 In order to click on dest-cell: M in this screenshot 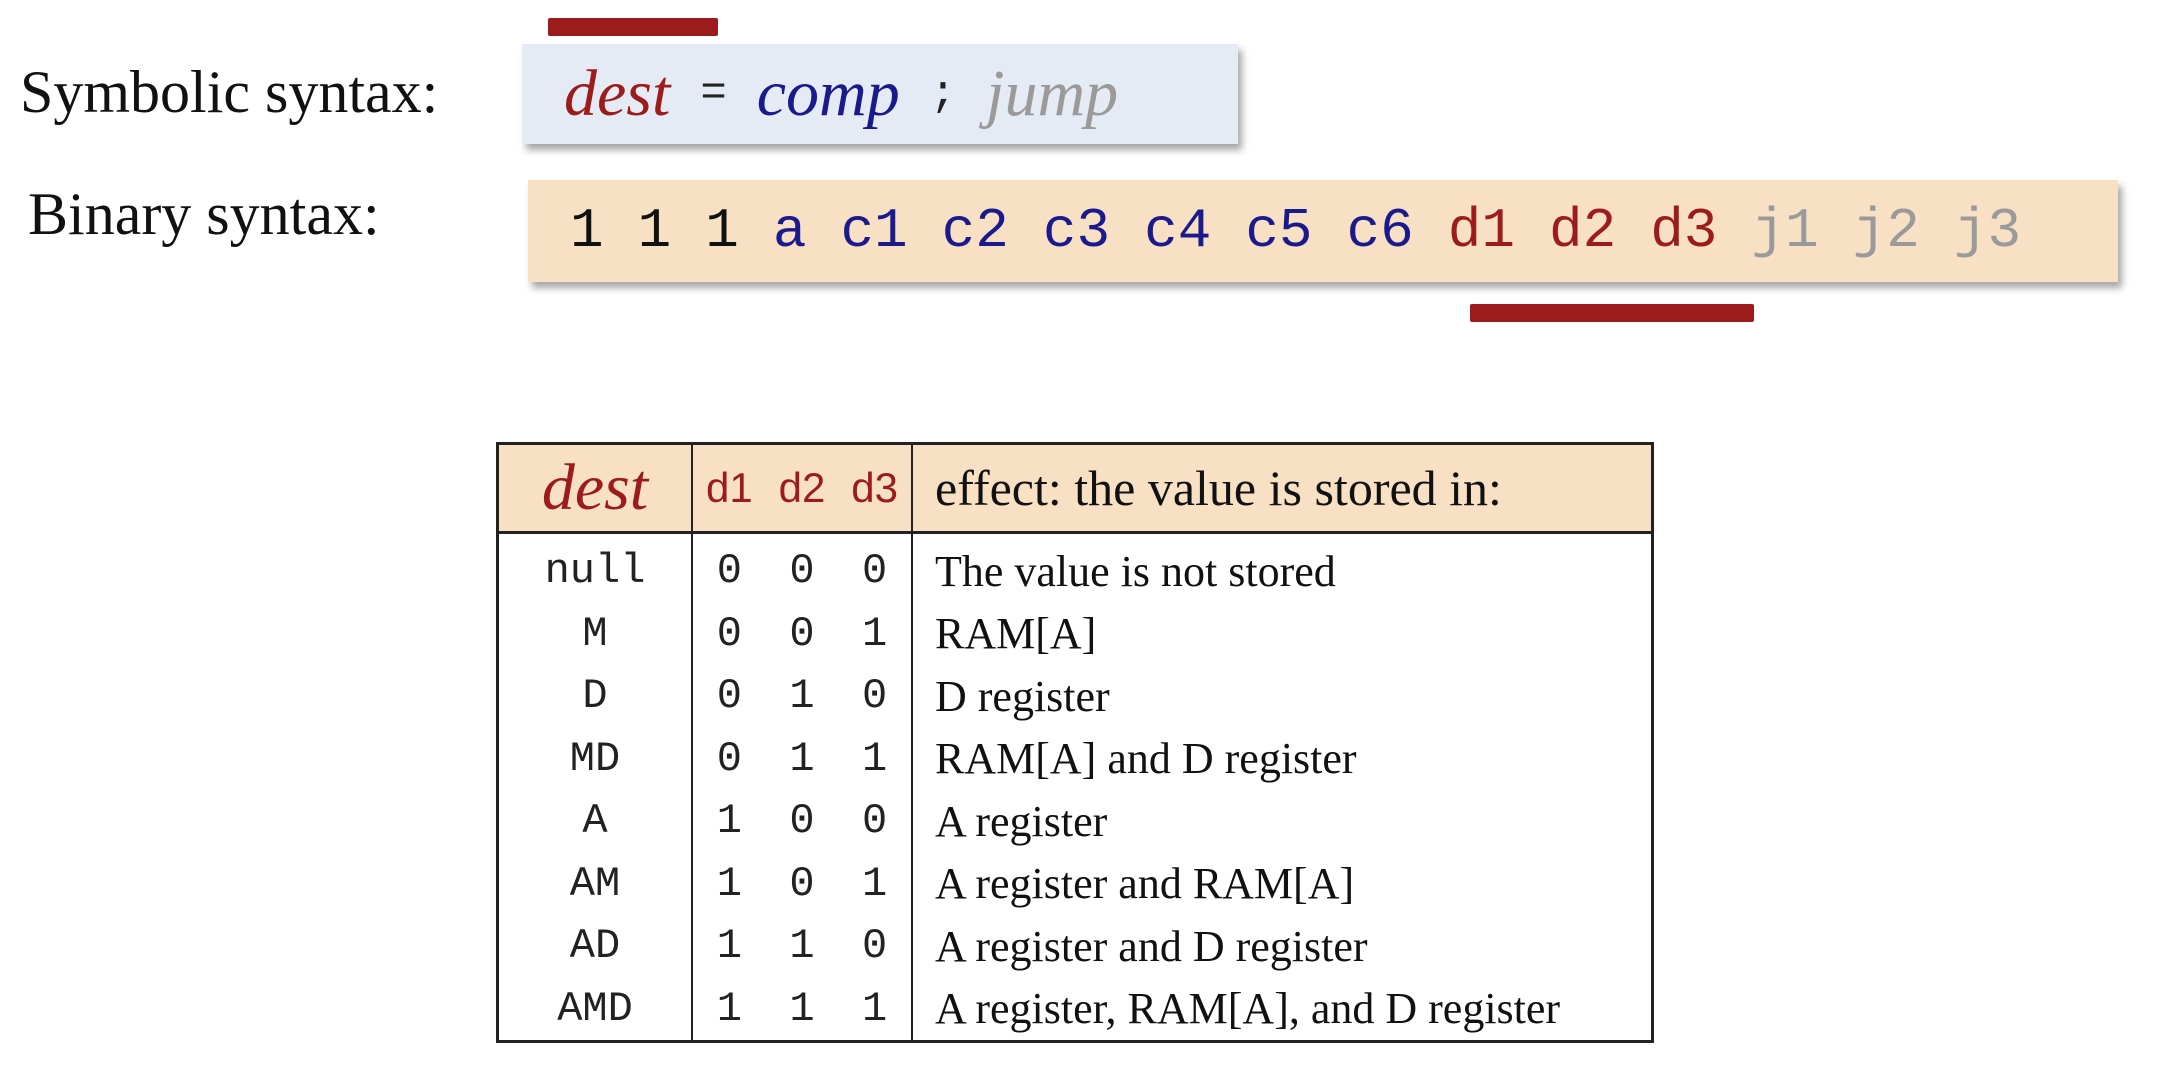, I will do `click(595, 633)`.